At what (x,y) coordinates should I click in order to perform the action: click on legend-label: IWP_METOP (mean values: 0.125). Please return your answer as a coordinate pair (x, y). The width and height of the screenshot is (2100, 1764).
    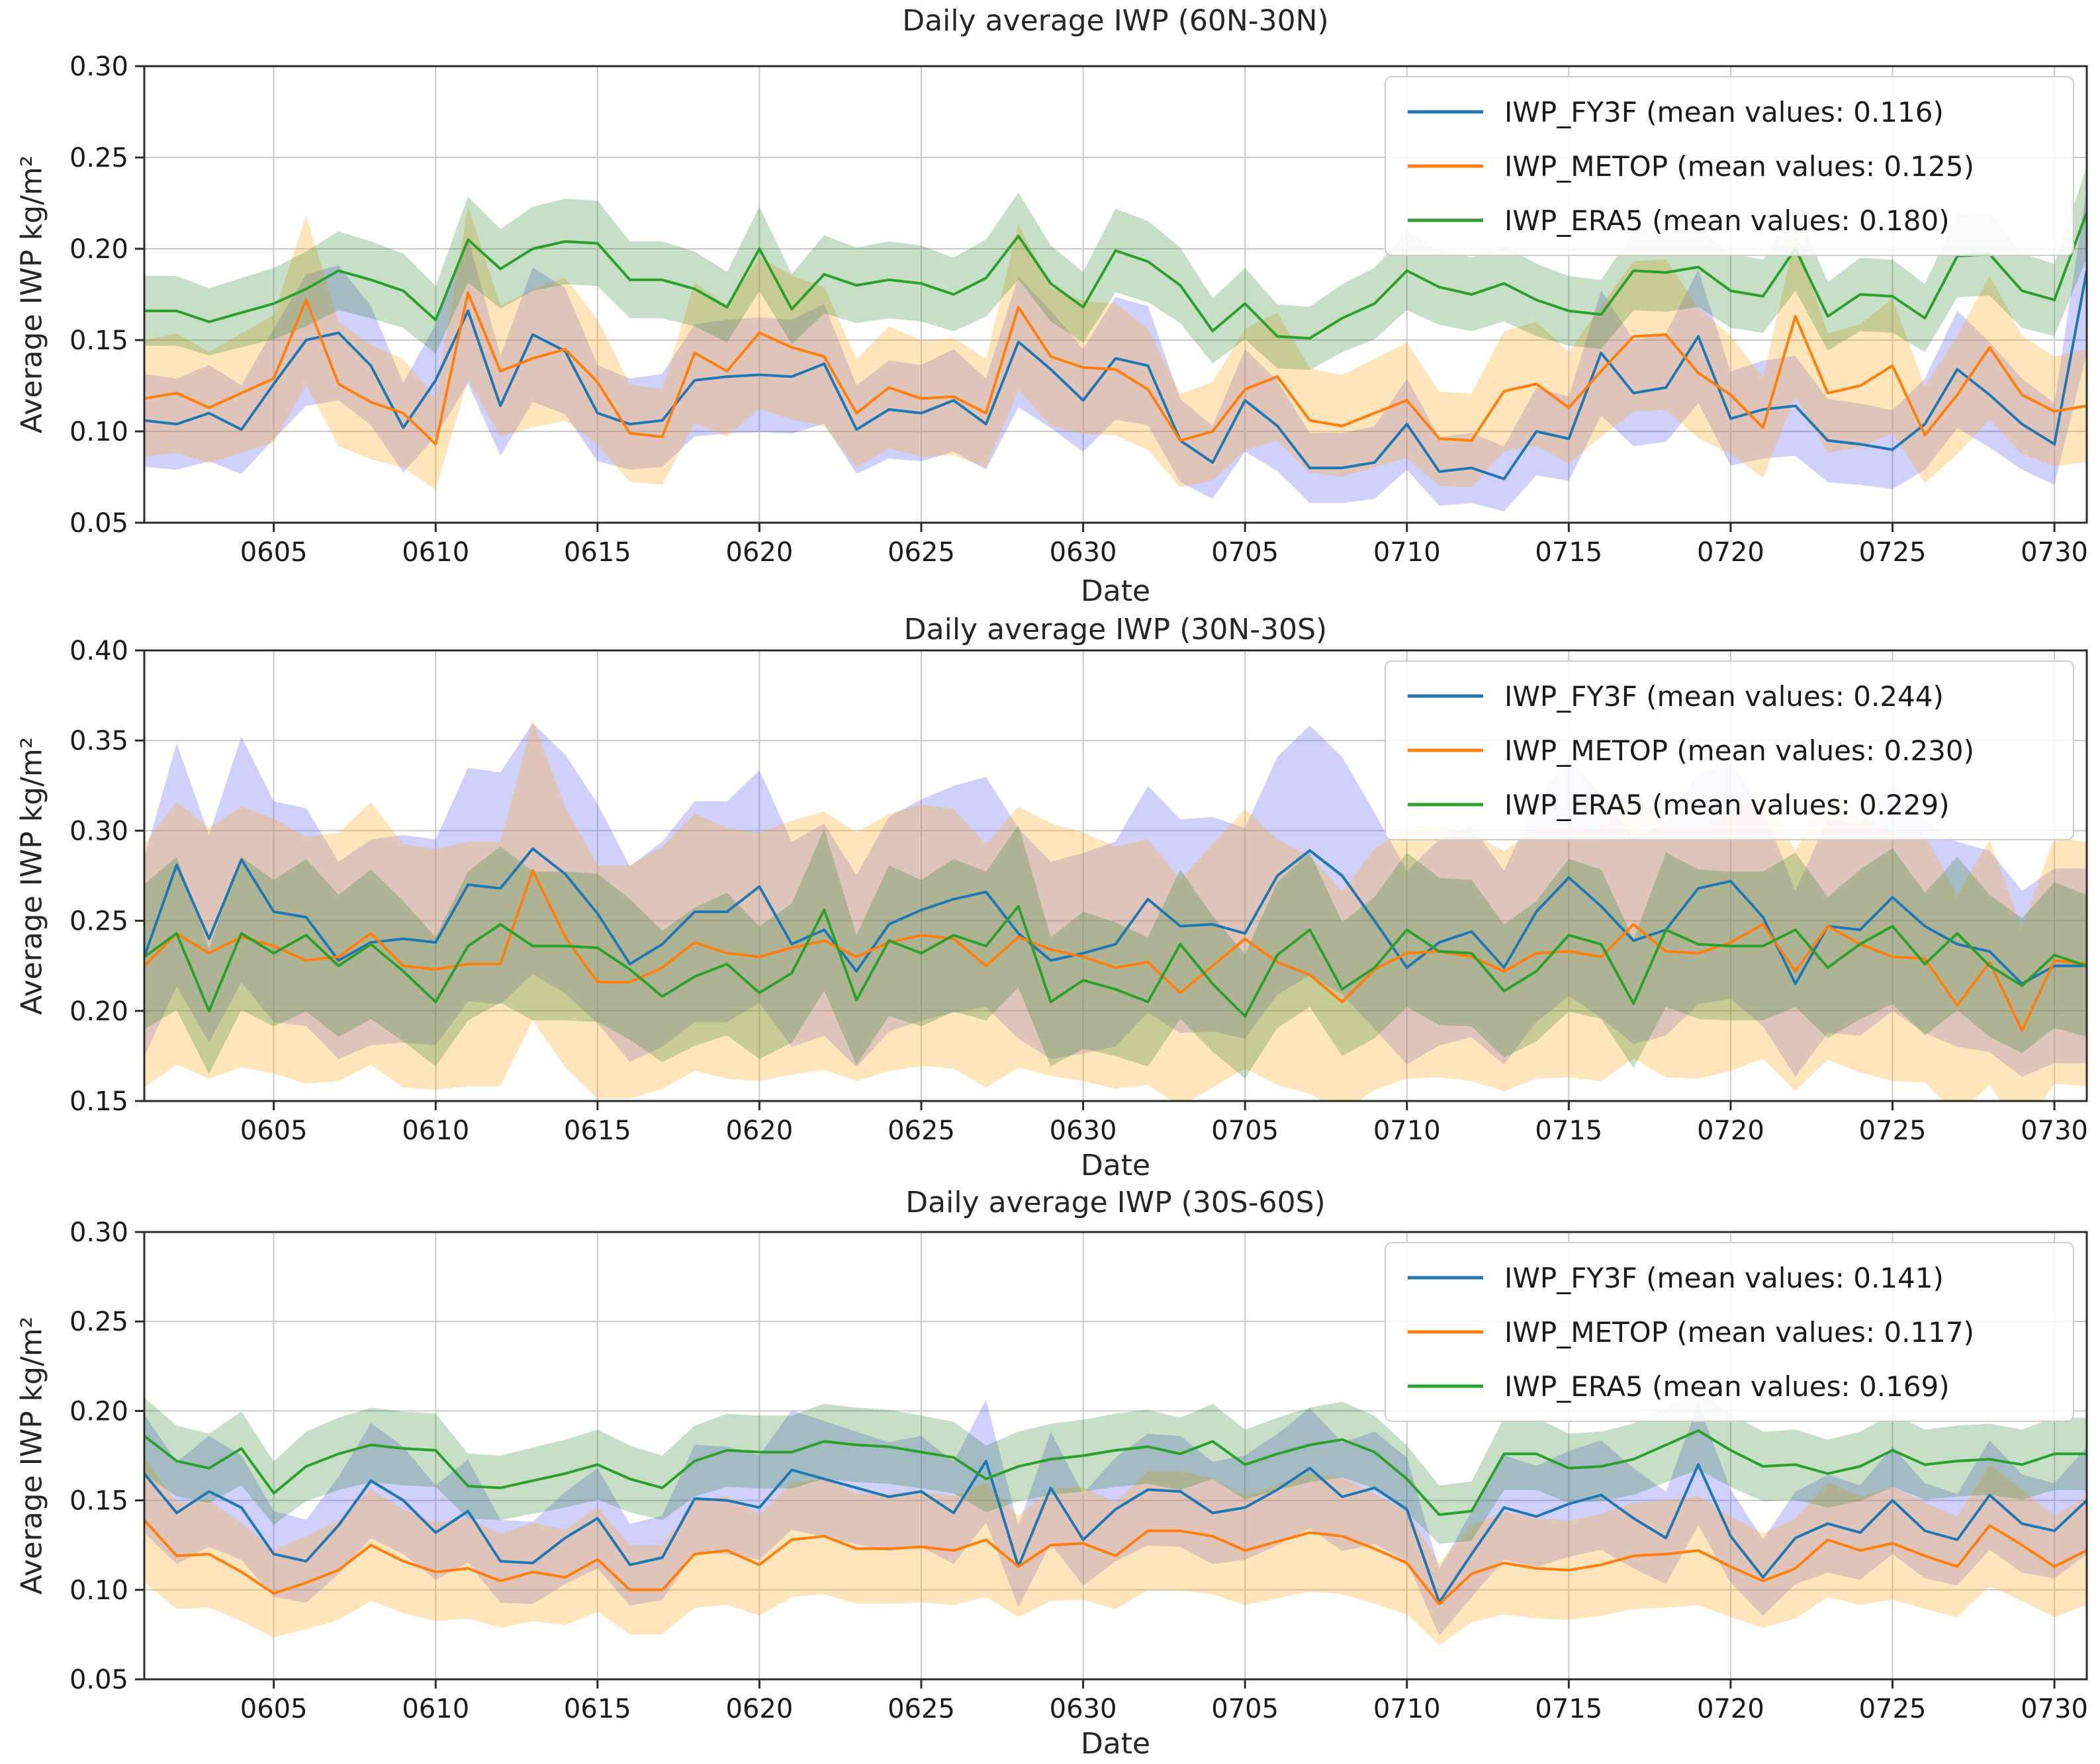
    Looking at the image, I should click on (1739, 166).